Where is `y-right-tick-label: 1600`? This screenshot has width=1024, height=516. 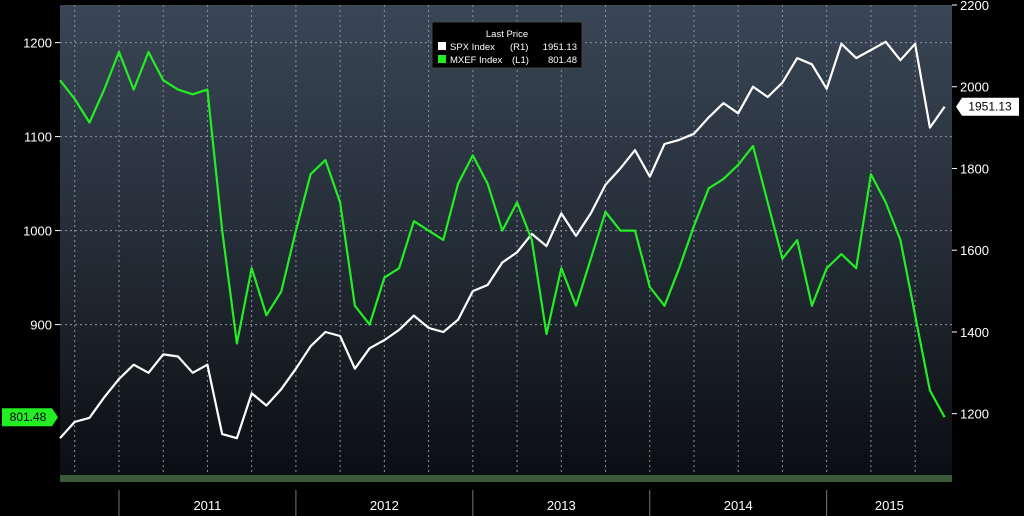 y-right-tick-label: 1600 is located at coordinates (974, 250).